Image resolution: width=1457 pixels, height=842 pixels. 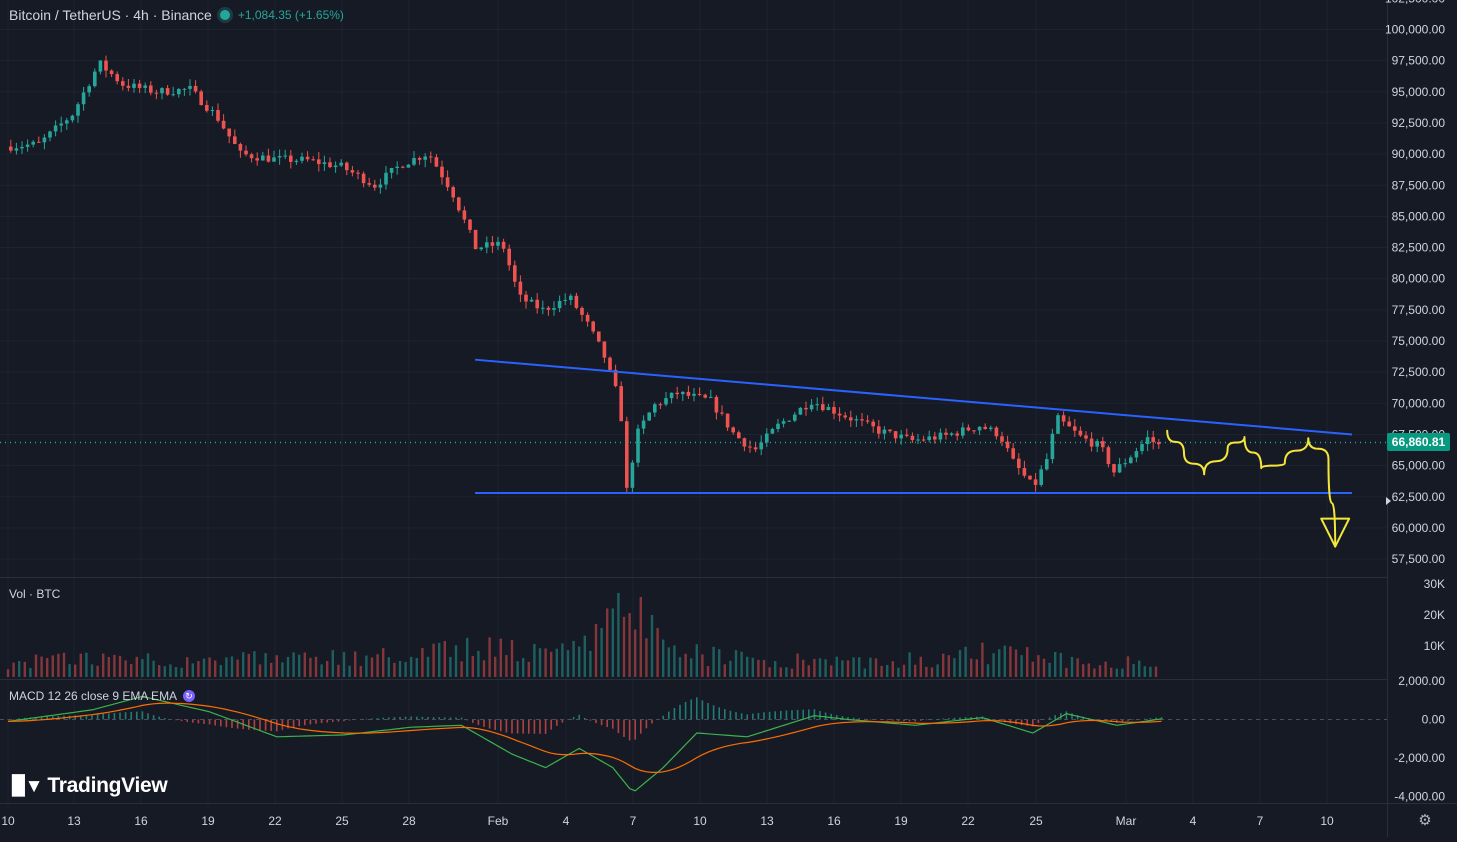 What do you see at coordinates (93, 696) in the screenshot?
I see `macd-pane-label: MACD 12 26 close 9 EMA EMA` at bounding box center [93, 696].